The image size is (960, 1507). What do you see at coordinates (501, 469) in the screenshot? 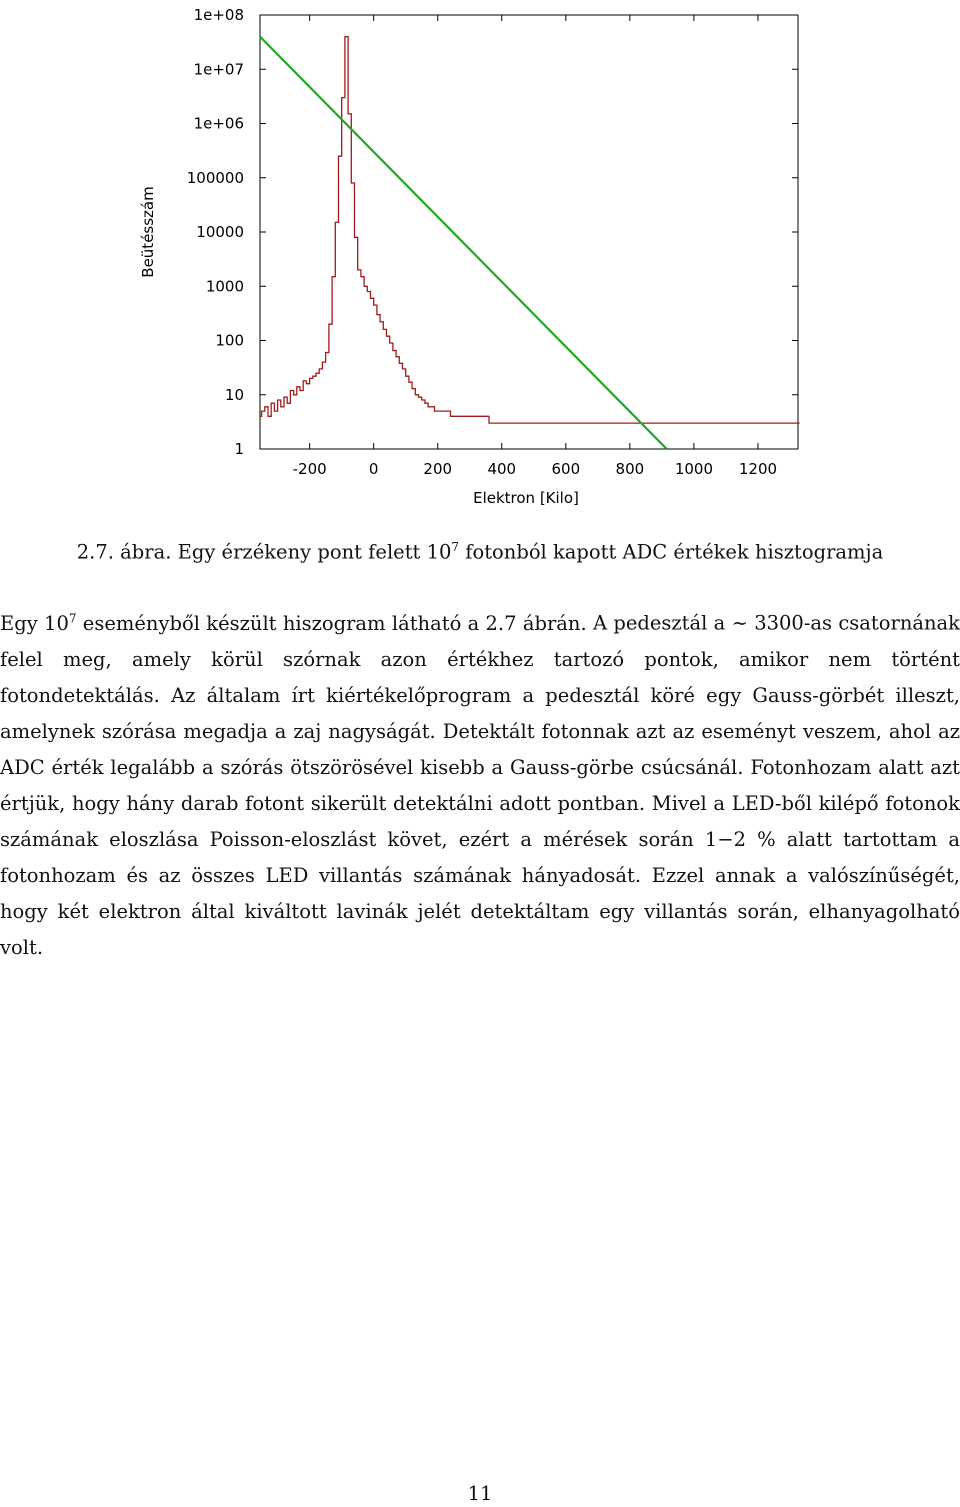
I see `x-tick-label: 400` at bounding box center [501, 469].